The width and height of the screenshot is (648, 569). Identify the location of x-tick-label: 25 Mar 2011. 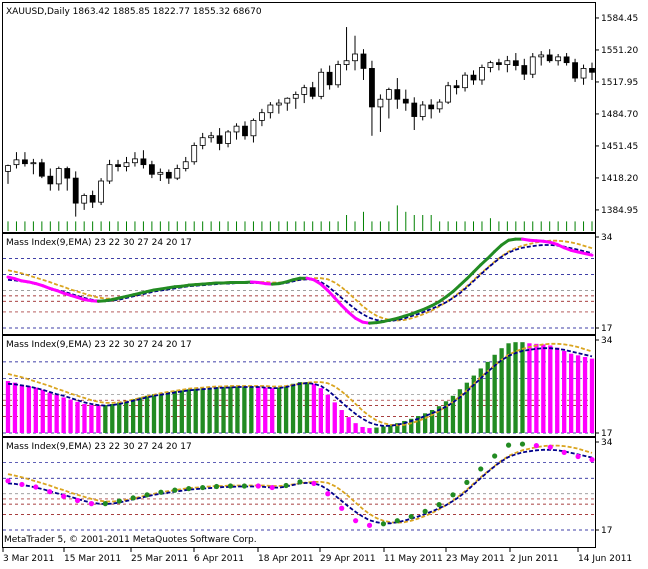
(159, 559).